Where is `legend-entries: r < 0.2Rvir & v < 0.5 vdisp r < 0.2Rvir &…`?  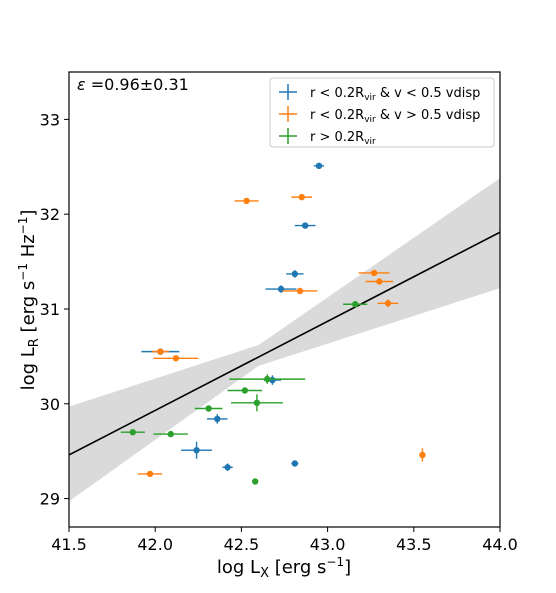
legend-entries: r < 0.2Rvir & v < 0.5 vdisp r < 0.2Rvir &… is located at coordinates (379, 115).